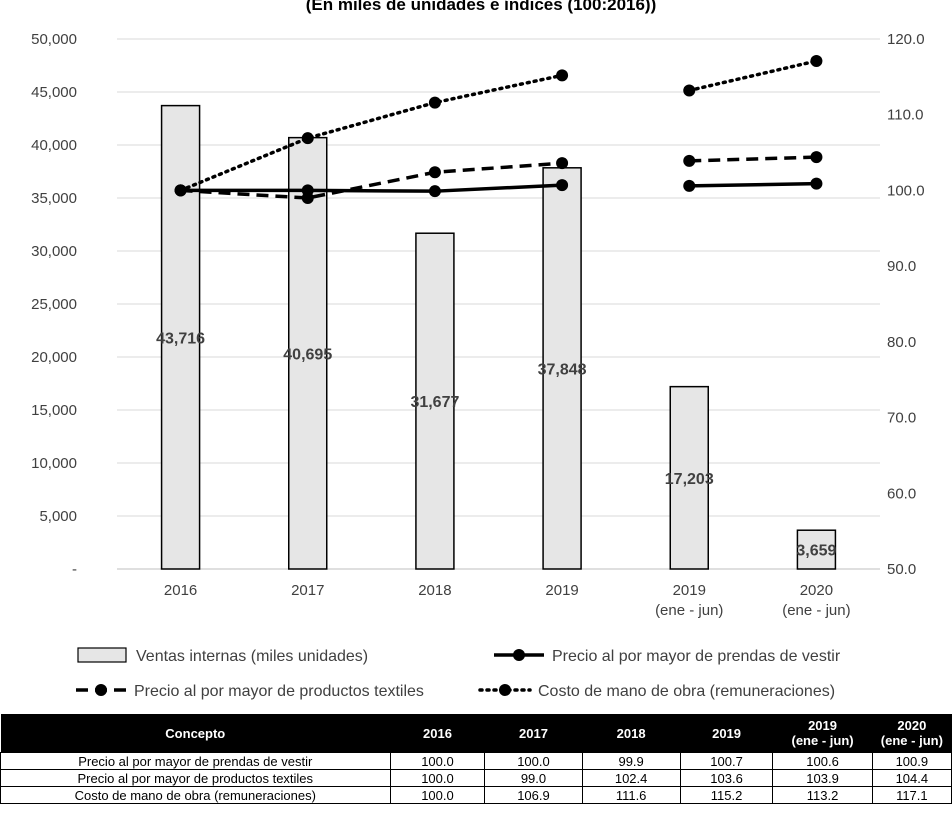  Describe the element at coordinates (822, 725) in the screenshot. I see `table-header-text: 2019` at that location.